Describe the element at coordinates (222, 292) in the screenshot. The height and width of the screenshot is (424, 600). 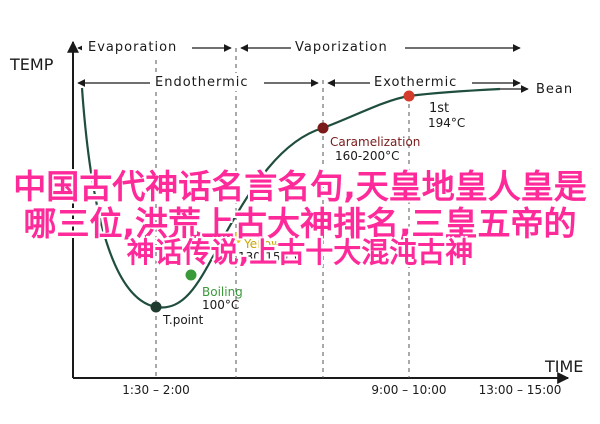
I see `point-label-boiling: Boiling` at that location.